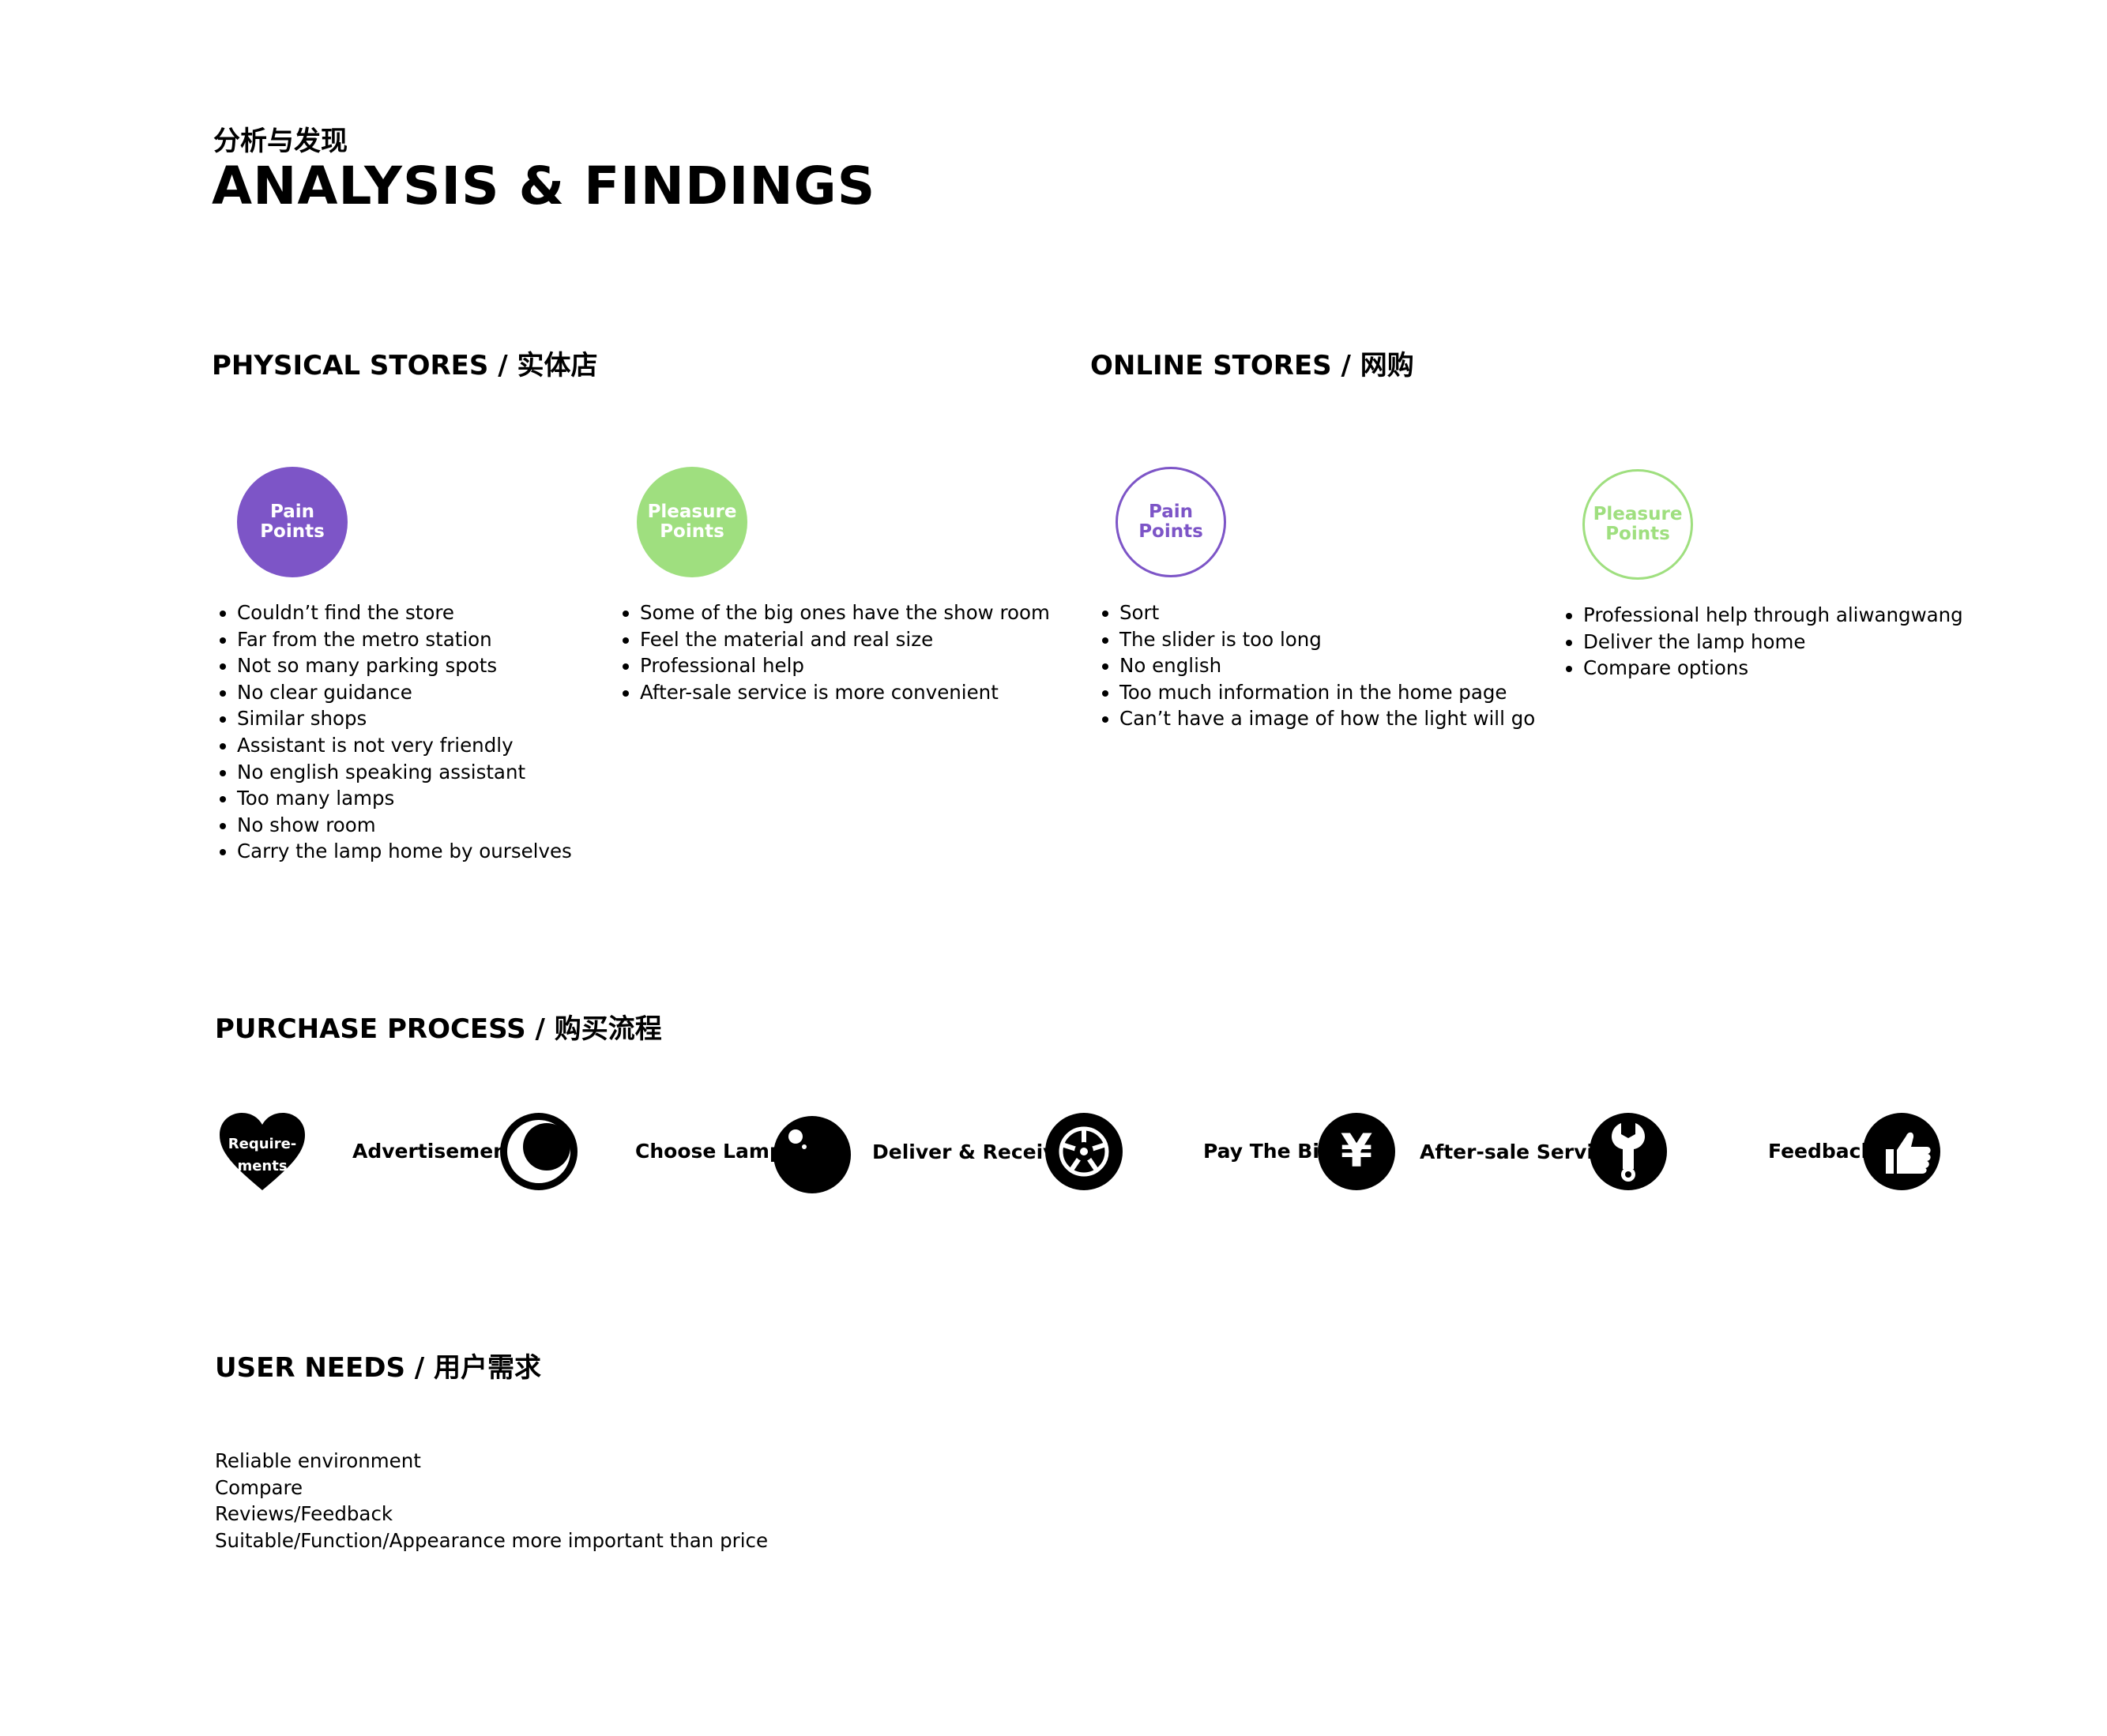 Image resolution: width=2107 pixels, height=1736 pixels. Describe the element at coordinates (404, 745) in the screenshot. I see `list-item: Assistant is not very friendly` at that location.